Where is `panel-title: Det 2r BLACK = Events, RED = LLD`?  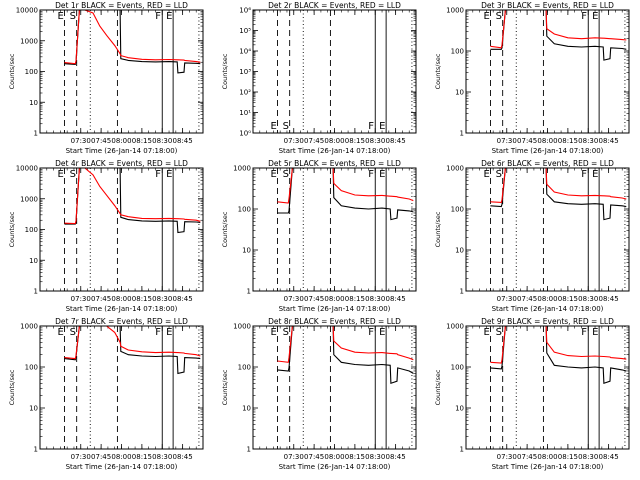 panel-title: Det 2r BLACK = Events, RED = LLD is located at coordinates (334, 5).